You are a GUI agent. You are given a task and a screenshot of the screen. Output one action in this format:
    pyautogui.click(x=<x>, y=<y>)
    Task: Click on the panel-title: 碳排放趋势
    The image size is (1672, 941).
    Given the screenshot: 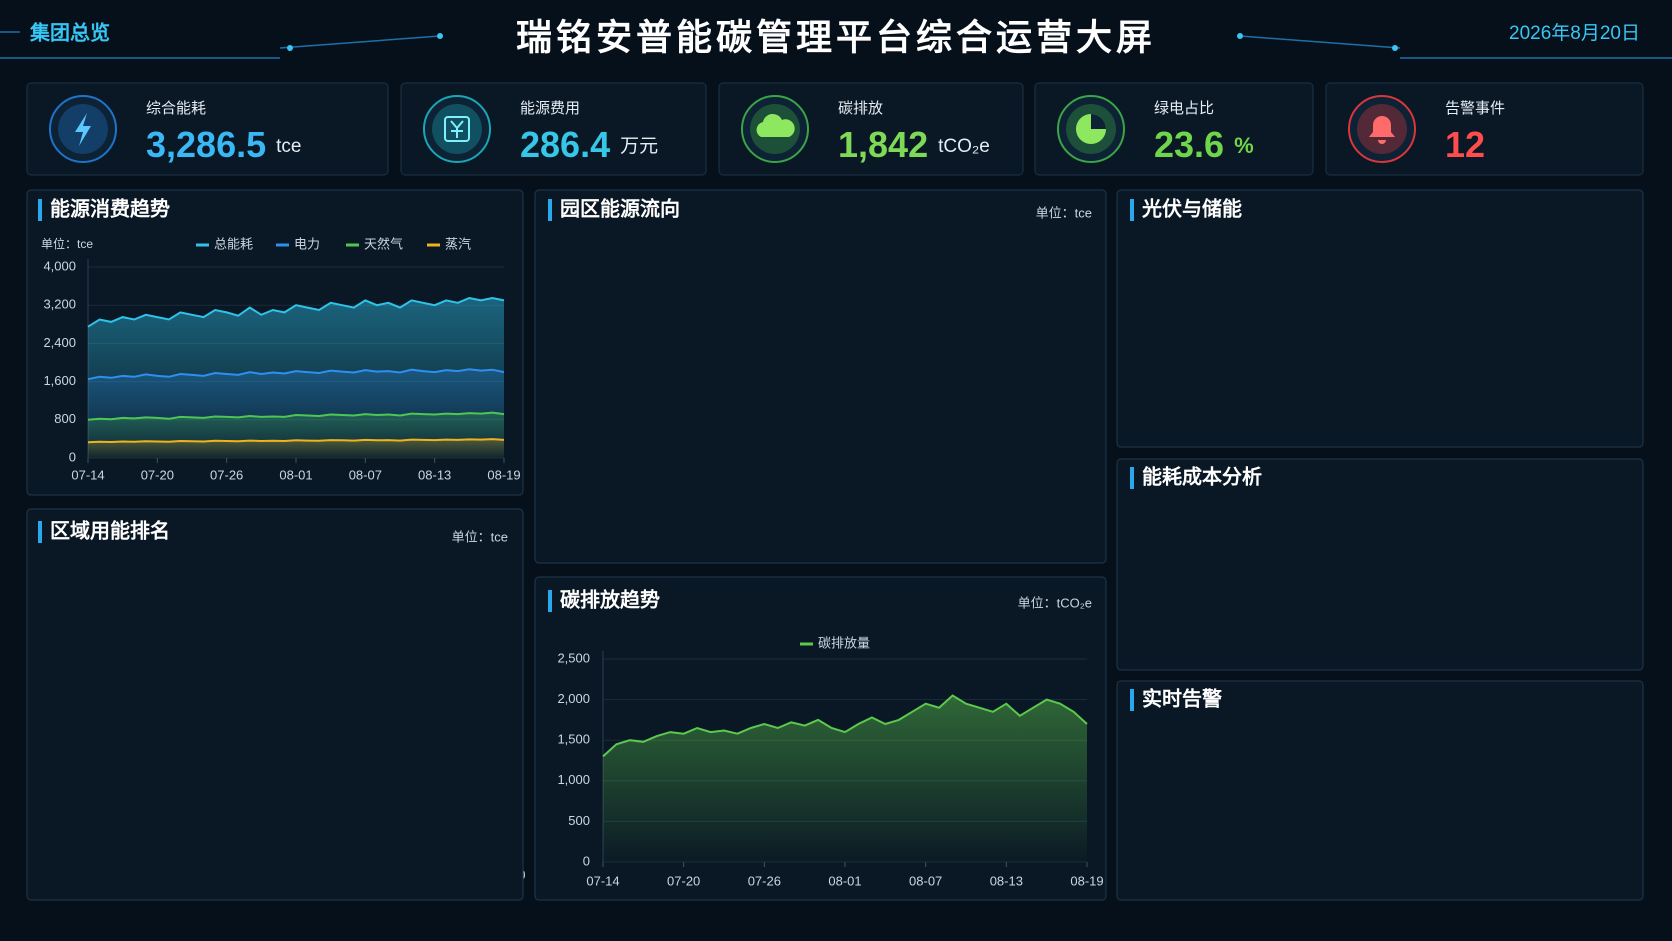 What is the action you would take?
    pyautogui.click(x=610, y=599)
    